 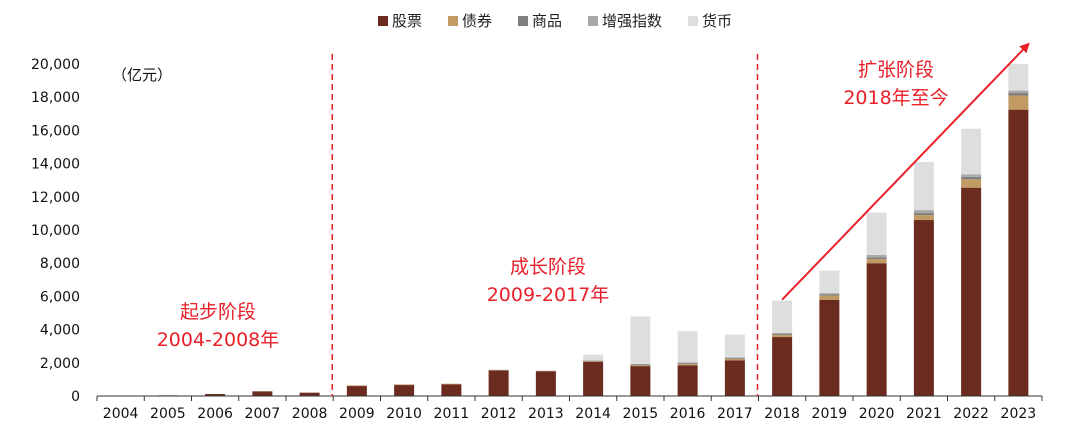 I want to click on bar-stack-2018, so click(x=782, y=348).